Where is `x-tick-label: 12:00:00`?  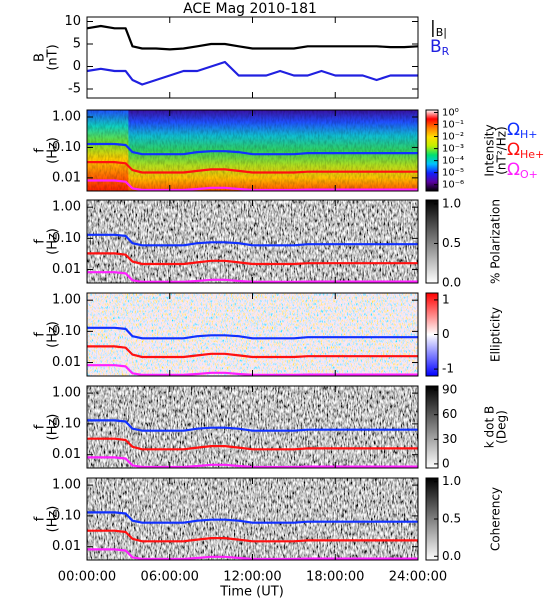 x-tick-label: 12:00:00 is located at coordinates (252, 577).